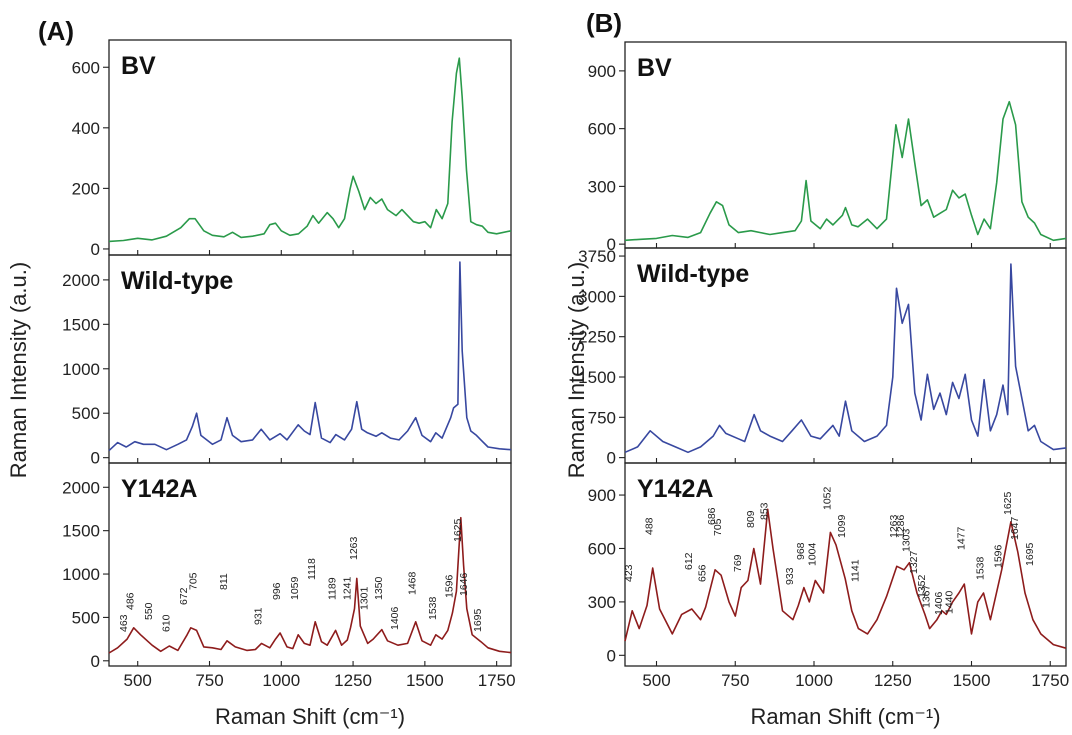  Describe the element at coordinates (765, 511) in the screenshot. I see `peak-label: 853` at that location.